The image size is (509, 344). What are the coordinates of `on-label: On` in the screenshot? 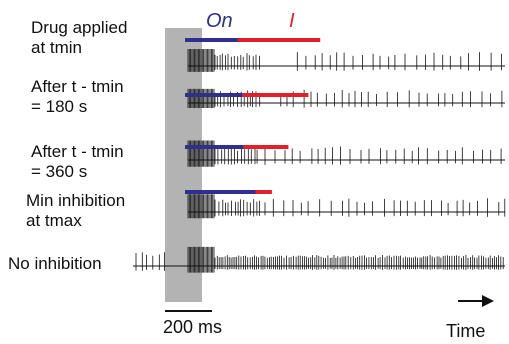 It's located at (219, 21).